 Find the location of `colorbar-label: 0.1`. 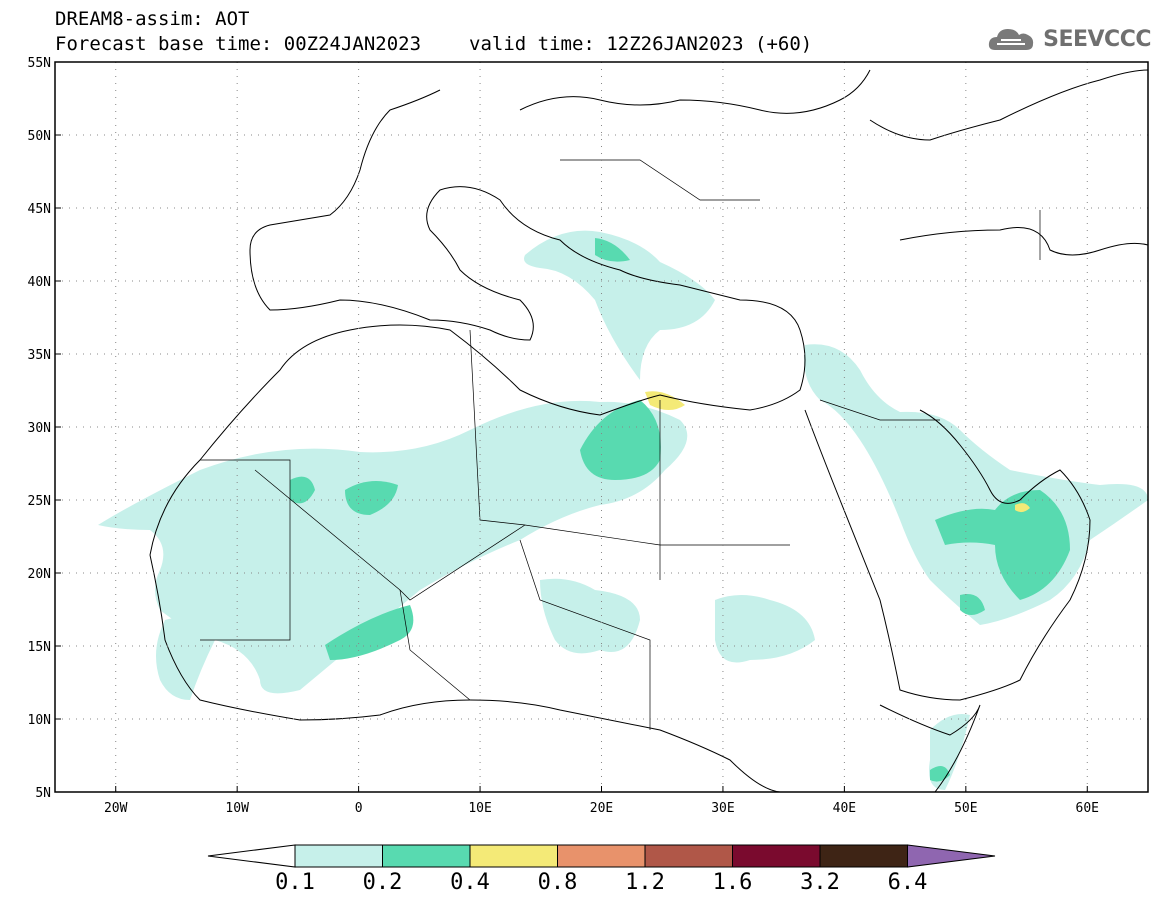

colorbar-label: 0.1 is located at coordinates (295, 882).